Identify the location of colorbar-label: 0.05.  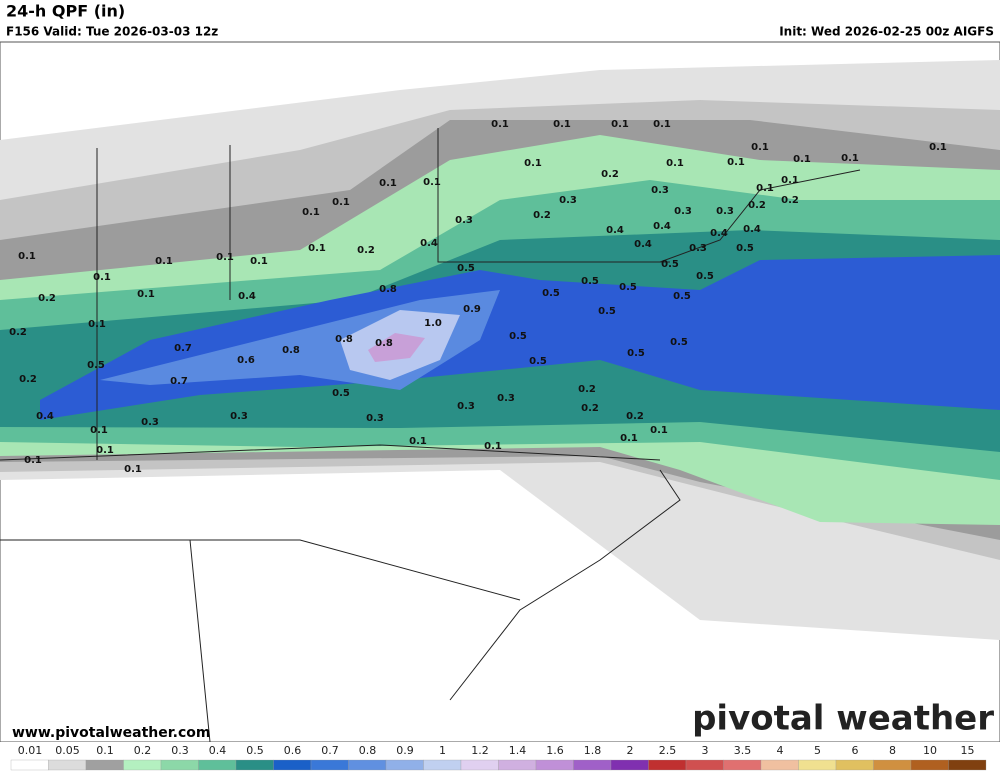
(67, 750).